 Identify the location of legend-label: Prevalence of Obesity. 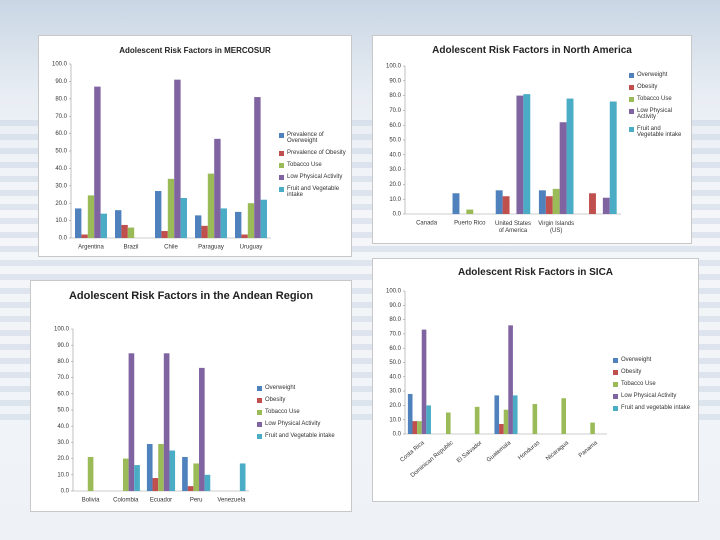
(316, 153).